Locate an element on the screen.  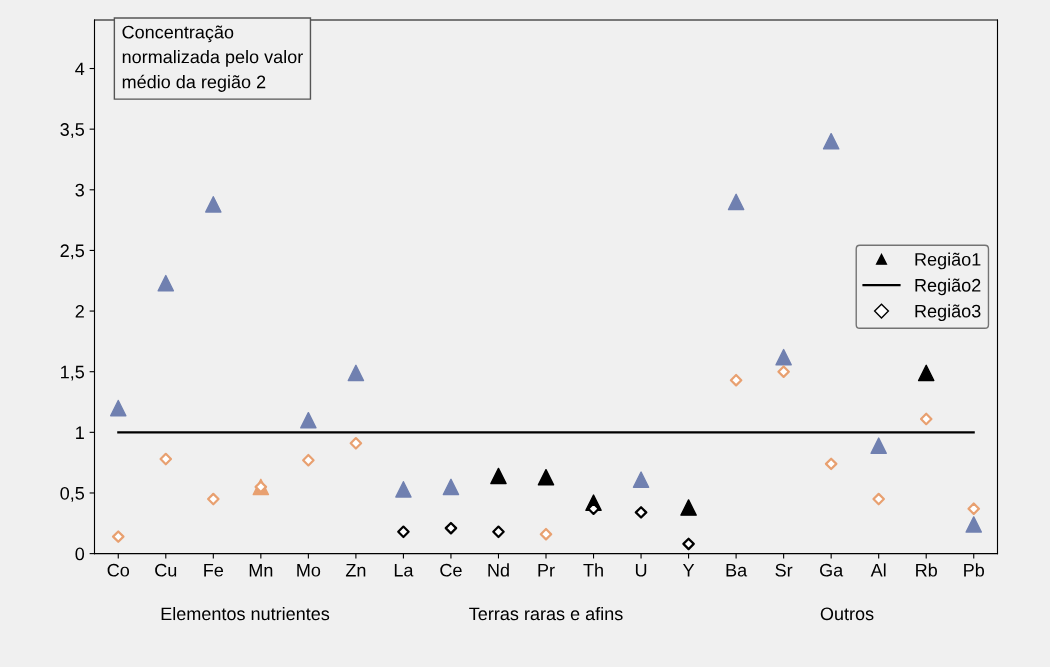
annotation: Concentração normalizada pelo valor médio da região 2 is located at coordinates (212, 58).